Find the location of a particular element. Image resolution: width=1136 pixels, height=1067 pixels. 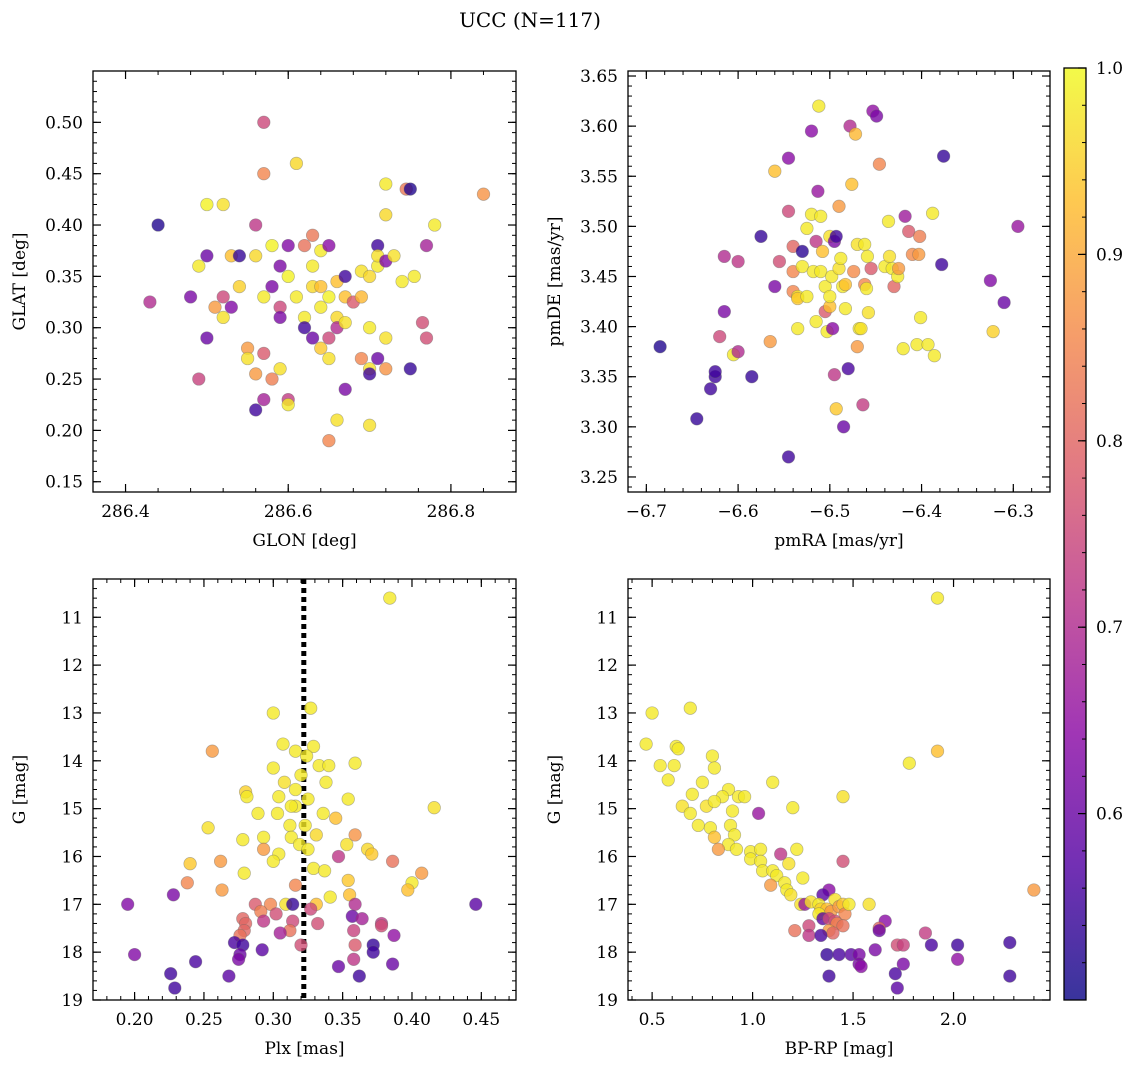

colorbar-frame is located at coordinates (1075, 534).